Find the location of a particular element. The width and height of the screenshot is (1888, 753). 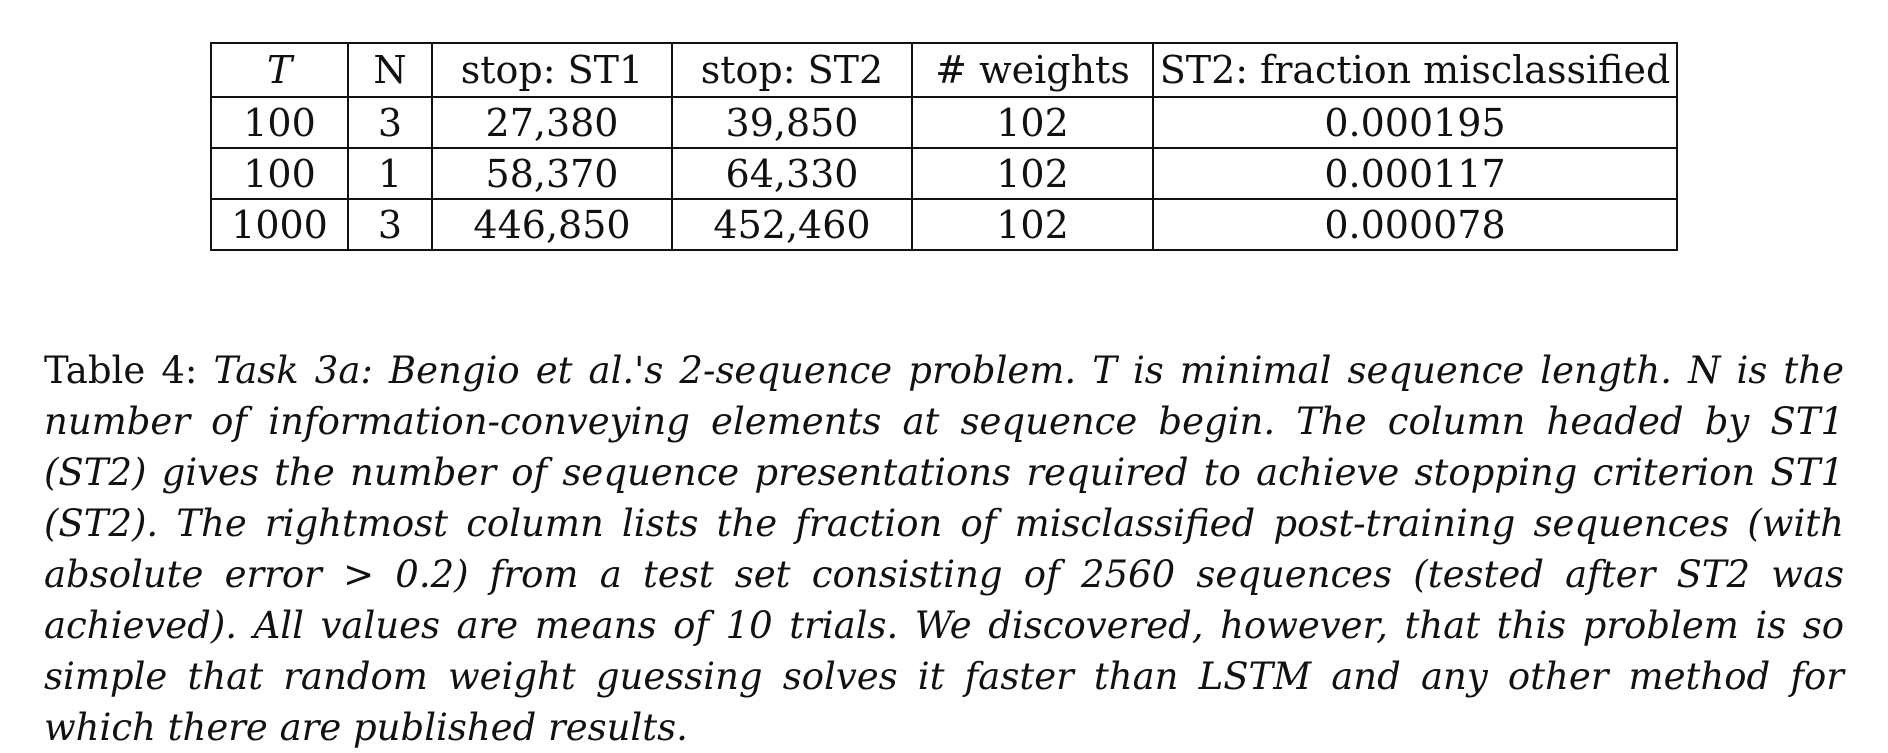

table-cell: 446,850 is located at coordinates (553, 225).